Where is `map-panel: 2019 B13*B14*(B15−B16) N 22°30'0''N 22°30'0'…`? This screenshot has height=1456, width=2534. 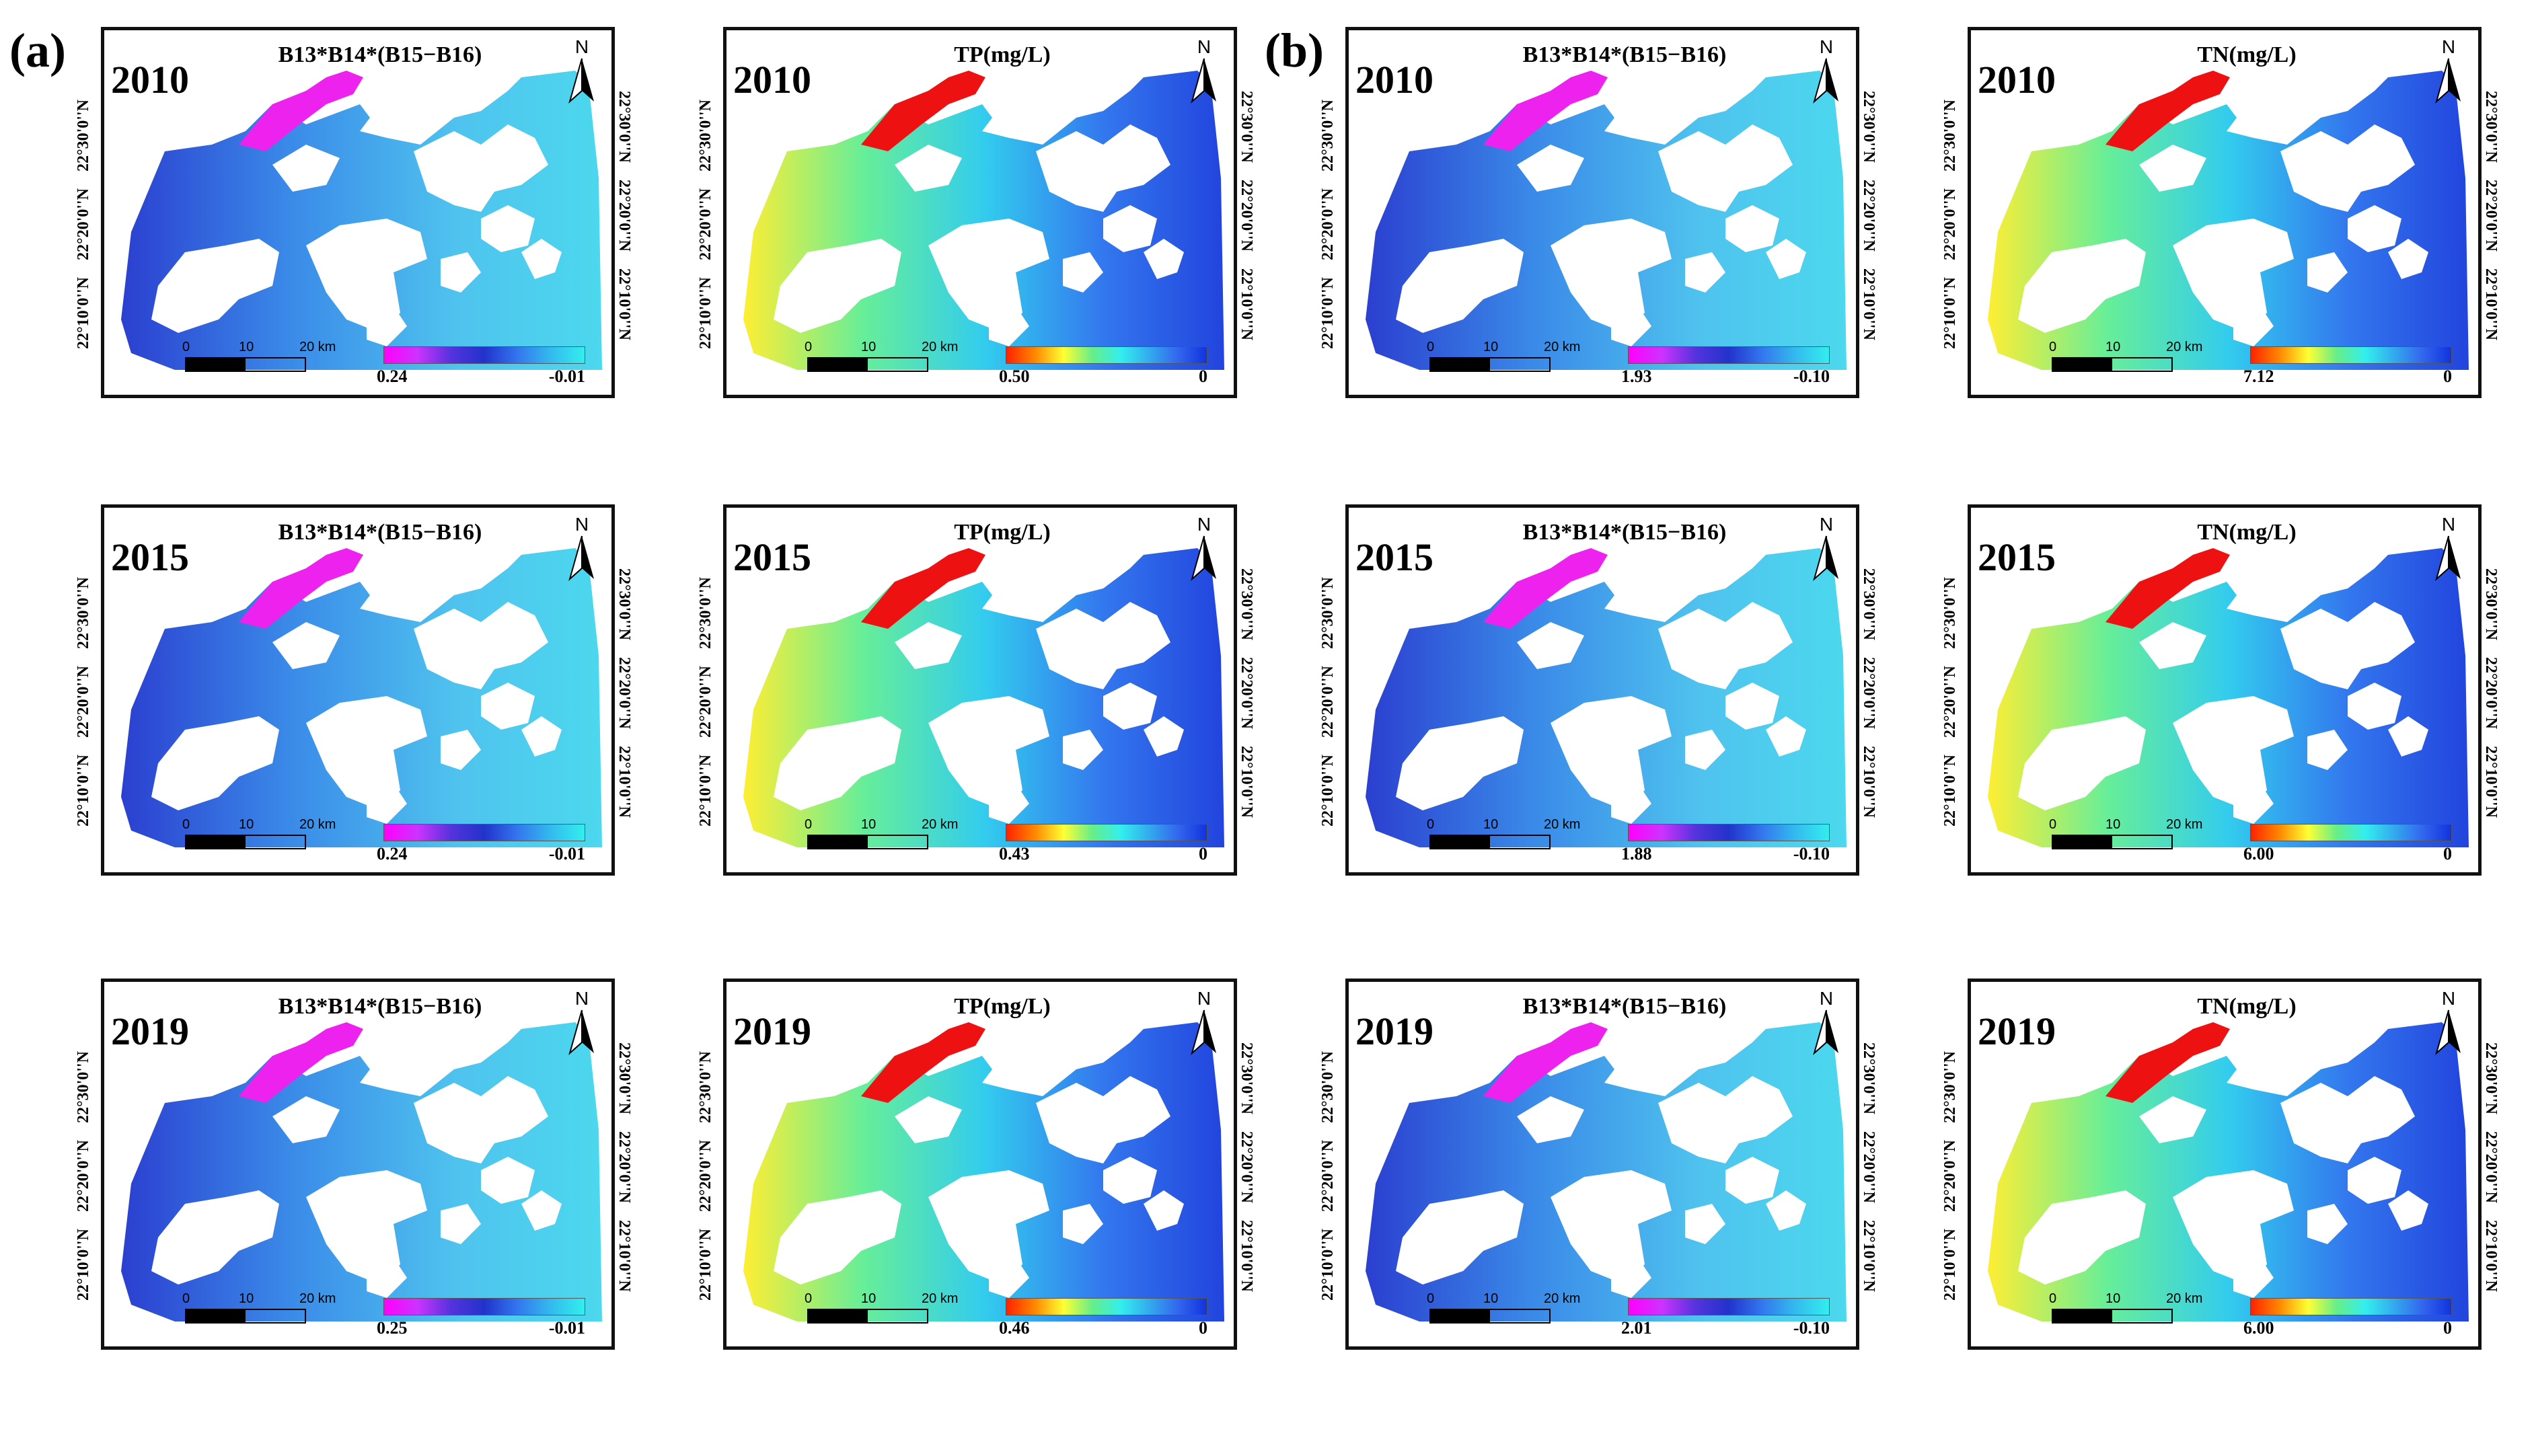
map-panel: 2019 B13*B14*(B15−B16) N 22°30'0''N 22°30'0'… is located at coordinates (1598, 1164).